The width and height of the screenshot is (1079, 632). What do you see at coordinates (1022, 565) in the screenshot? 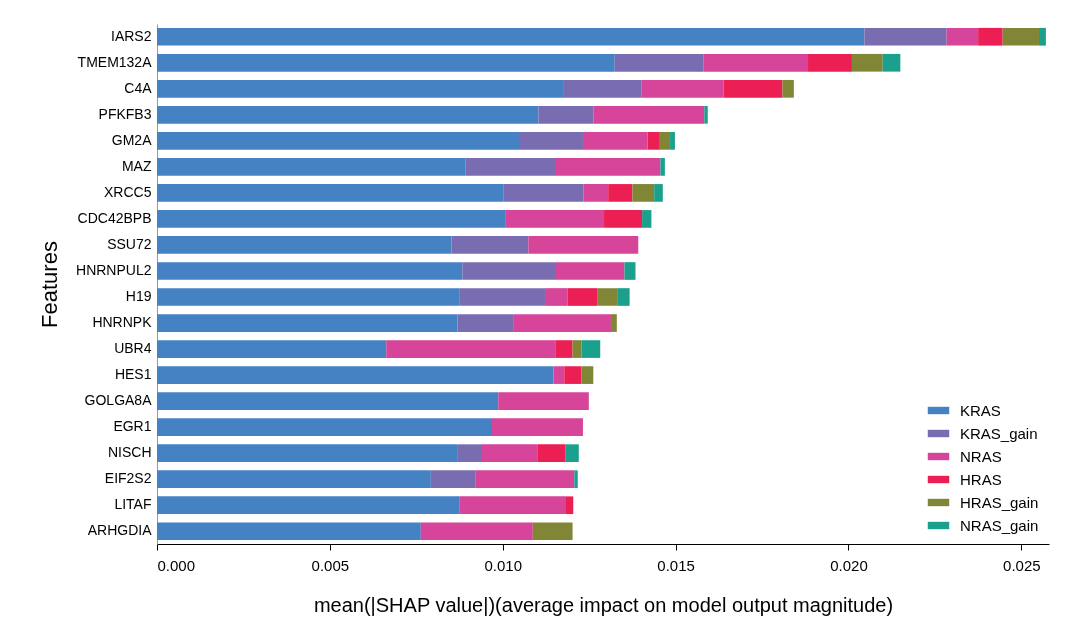
I see `x-tick-label: 0.025` at bounding box center [1022, 565].